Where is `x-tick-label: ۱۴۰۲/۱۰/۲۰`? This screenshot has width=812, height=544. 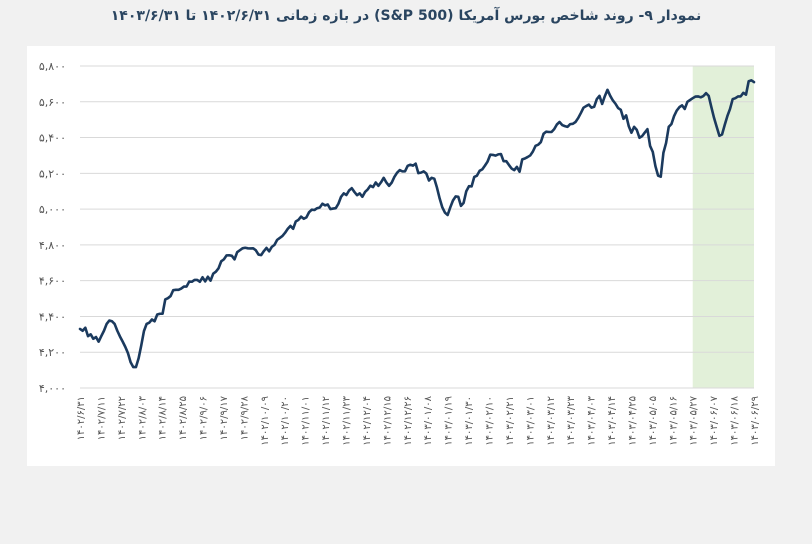
x-tick-label: ۱۴۰۲/۱۰/۲۰ is located at coordinates (285, 421).